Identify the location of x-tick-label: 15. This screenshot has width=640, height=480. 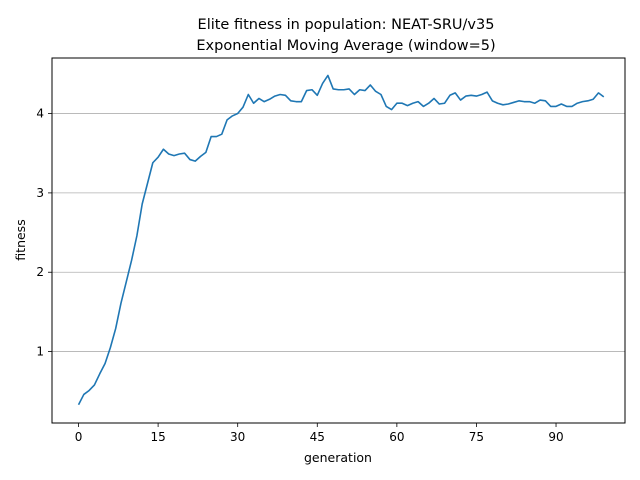
(157, 437).